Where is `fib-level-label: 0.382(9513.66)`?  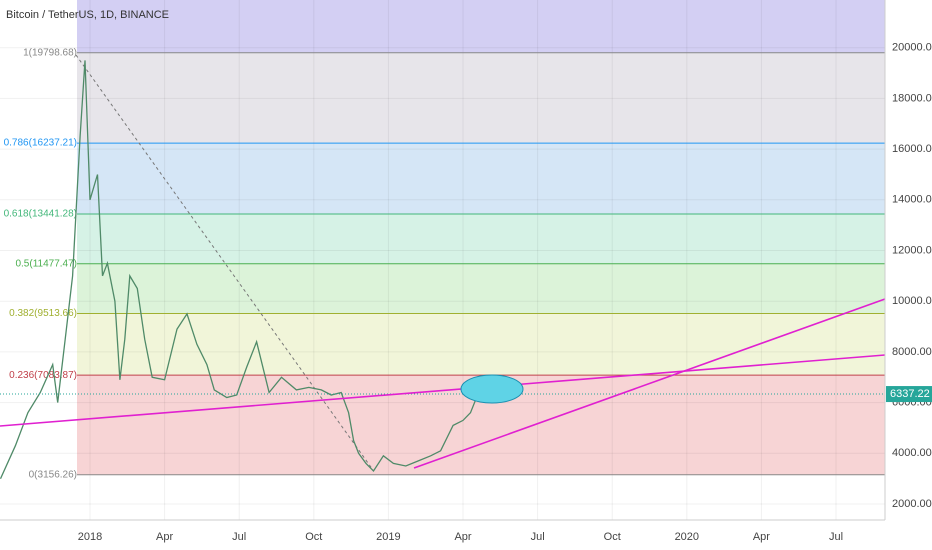 fib-level-label: 0.382(9513.66) is located at coordinates (43, 313).